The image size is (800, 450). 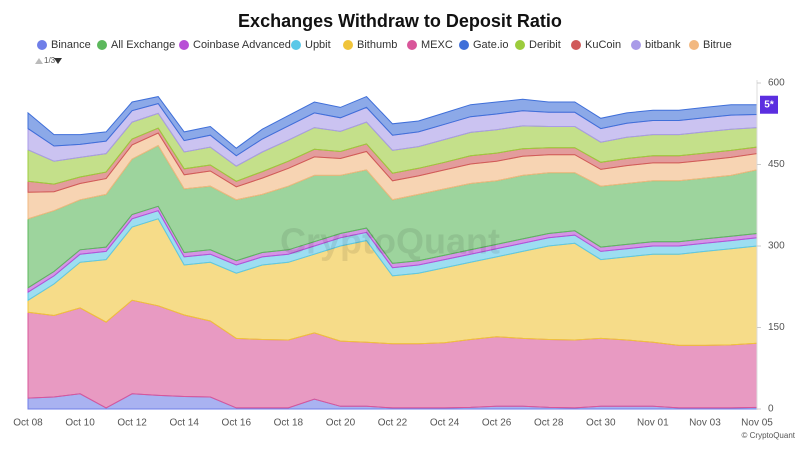 What do you see at coordinates (58, 61) in the screenshot?
I see `pager-next` at bounding box center [58, 61].